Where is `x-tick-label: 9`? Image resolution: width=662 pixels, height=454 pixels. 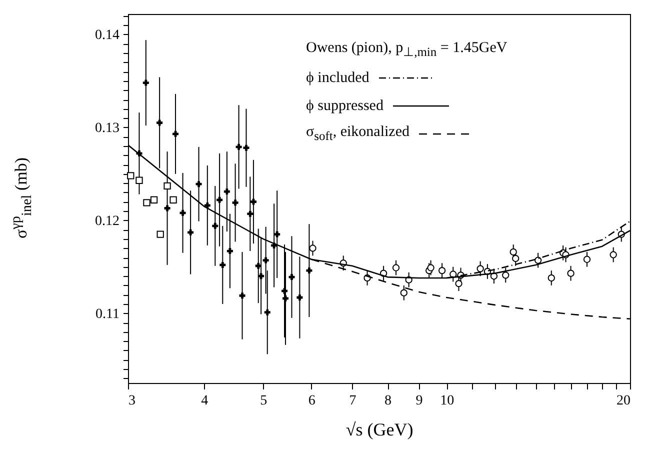 x-tick-label: 9 is located at coordinates (419, 401).